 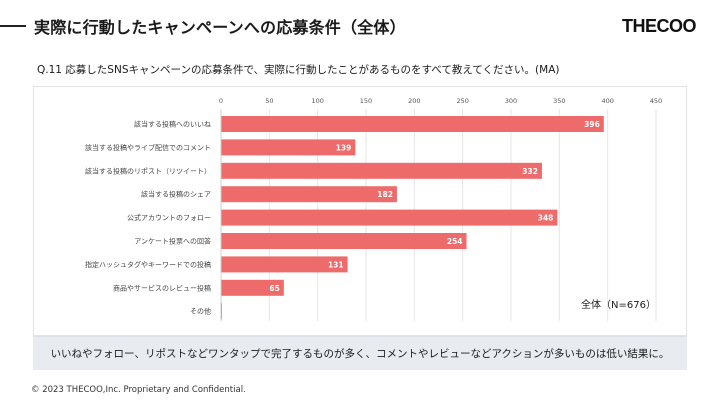 I want to click on bar-value-label: 396, so click(x=592, y=124).